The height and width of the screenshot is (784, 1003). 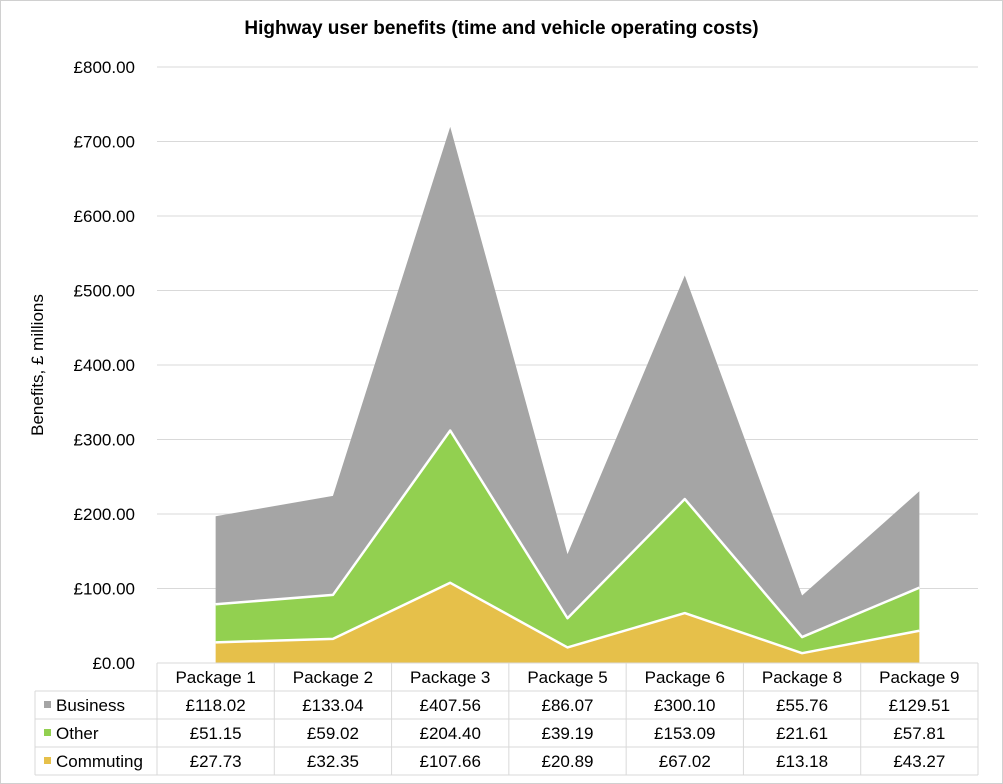 I want to click on data-label: £21.61, so click(x=802, y=733).